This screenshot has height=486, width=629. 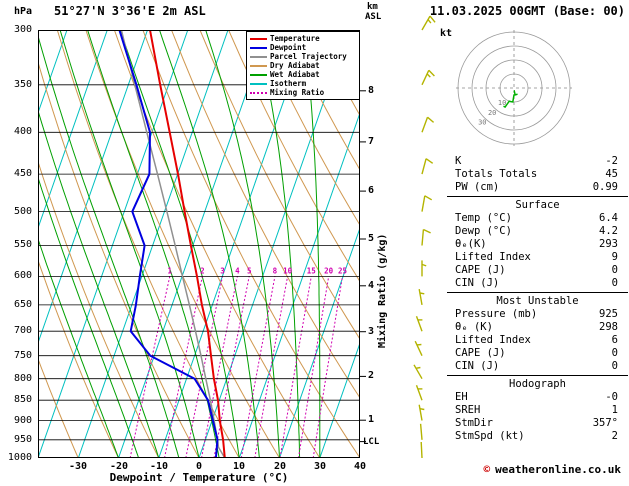 I want to click on panel-row: PW (cm) 0.99, so click(x=537, y=187).